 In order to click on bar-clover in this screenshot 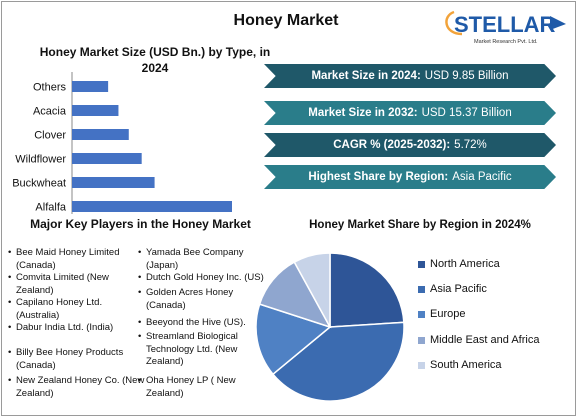, I will do `click(100, 134)`.